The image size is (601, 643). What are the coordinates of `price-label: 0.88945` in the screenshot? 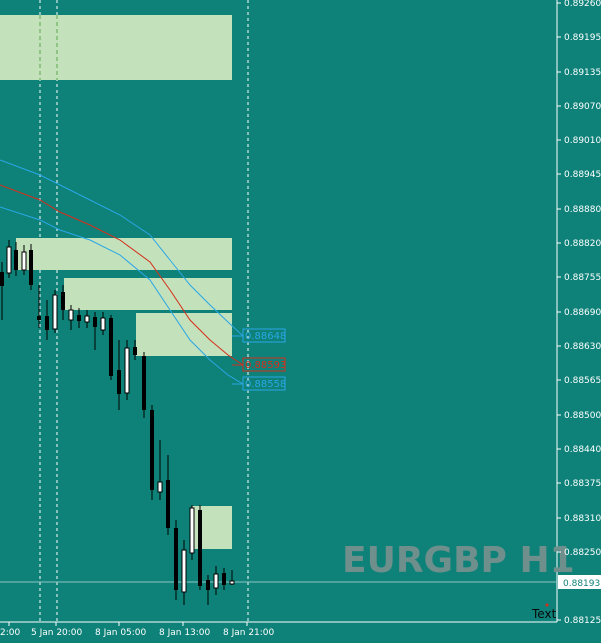 It's located at (582, 175).